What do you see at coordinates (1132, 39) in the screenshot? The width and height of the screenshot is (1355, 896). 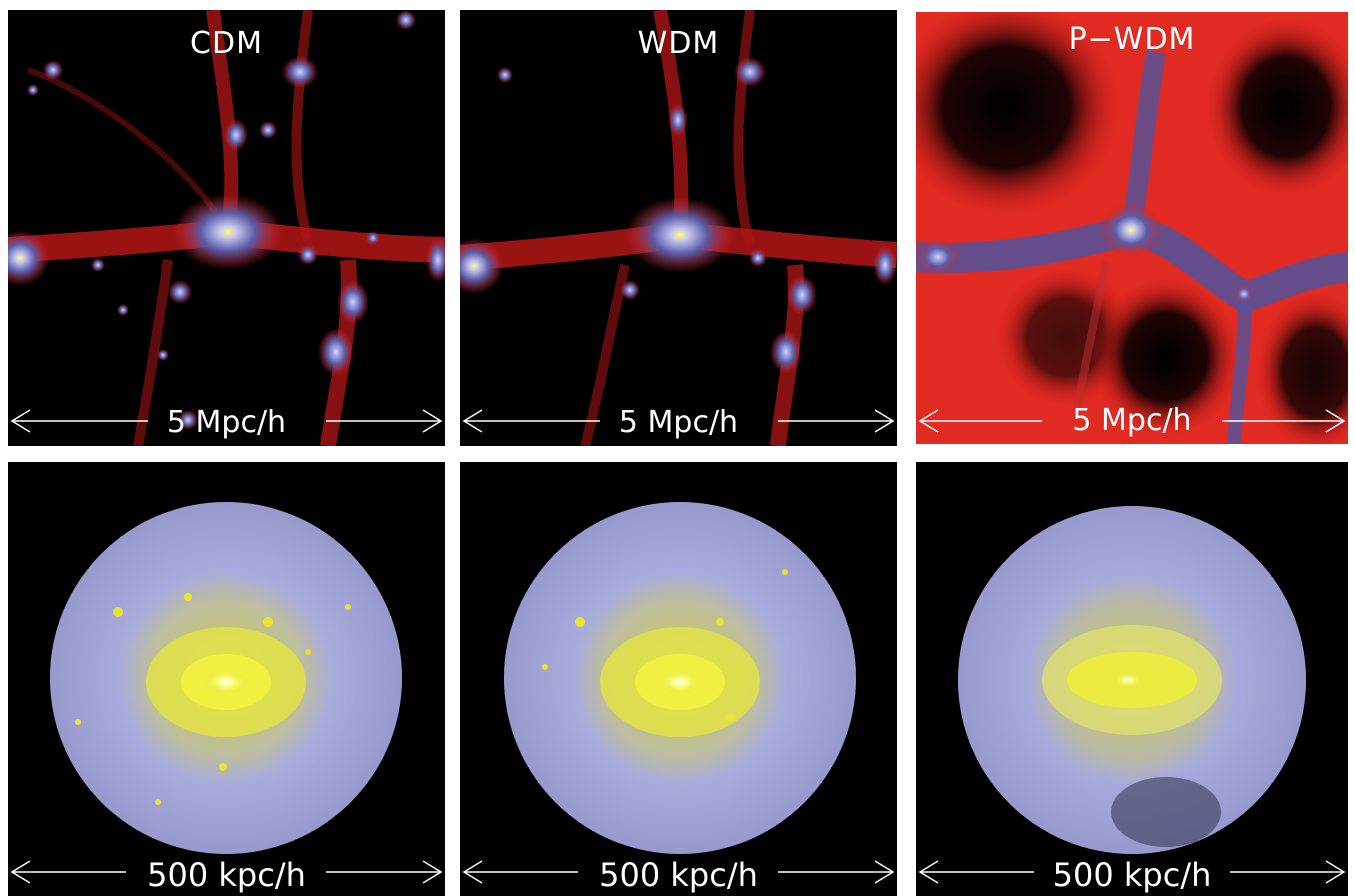 I see `panel-title-pwdm: P−WDM` at bounding box center [1132, 39].